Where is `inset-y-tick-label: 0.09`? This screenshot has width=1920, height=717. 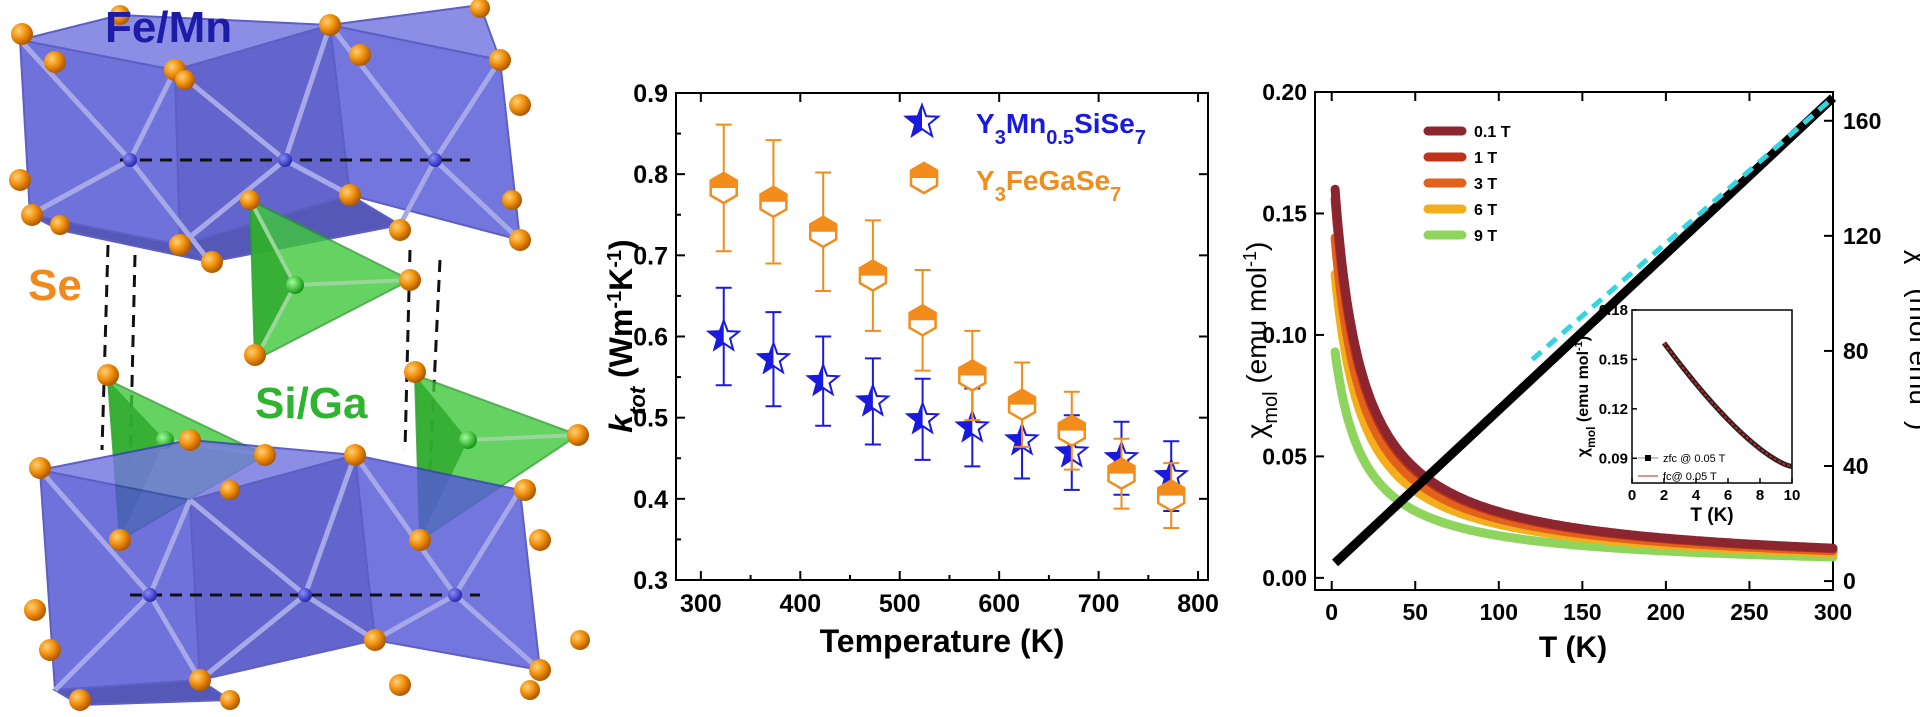
inset-y-tick-label: 0.09 is located at coordinates (1613, 458).